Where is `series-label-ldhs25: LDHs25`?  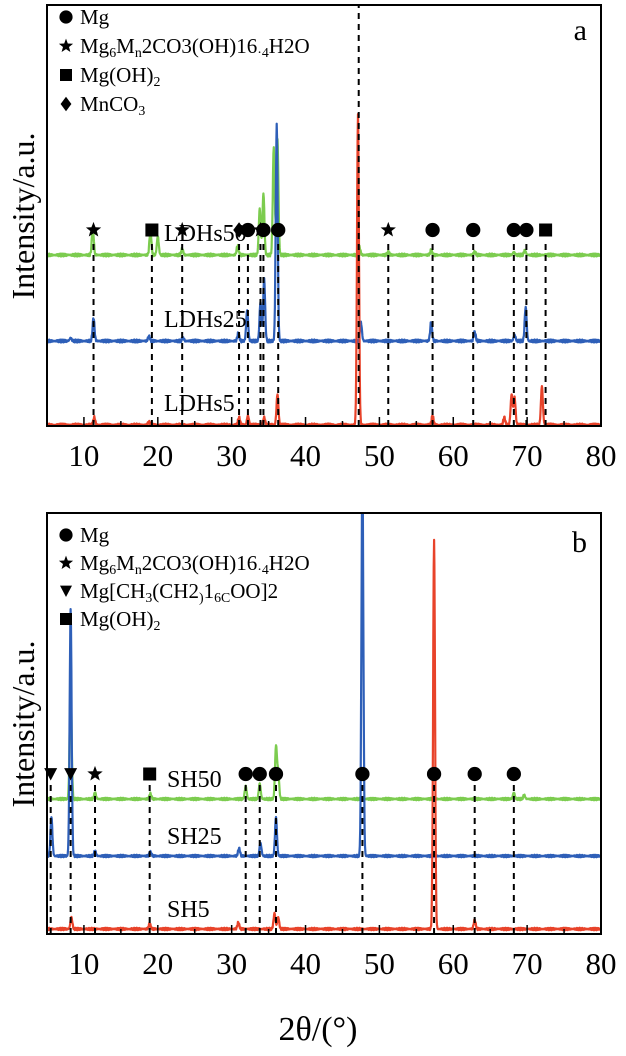 series-label-ldhs25: LDHs25 is located at coordinates (205, 320).